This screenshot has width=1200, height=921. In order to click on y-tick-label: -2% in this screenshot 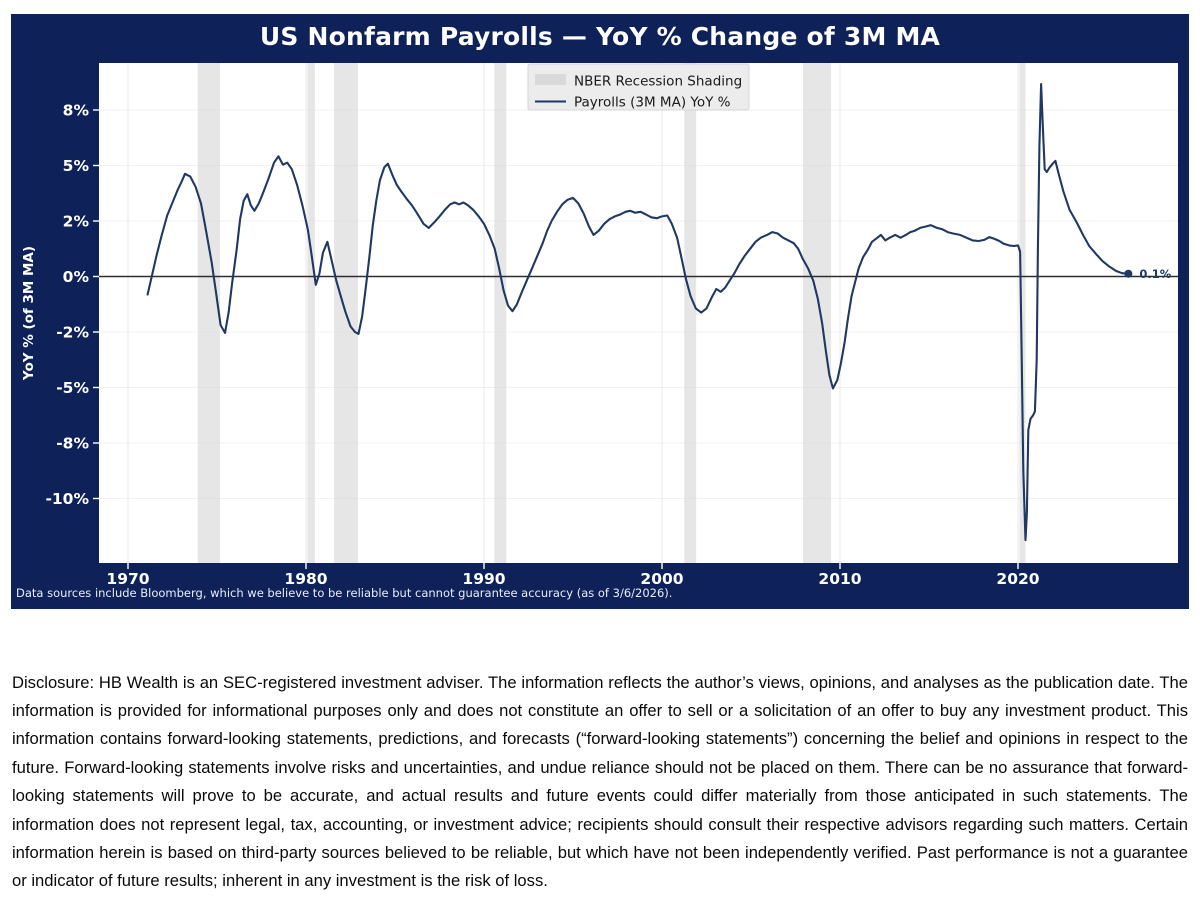, I will do `click(72, 333)`.